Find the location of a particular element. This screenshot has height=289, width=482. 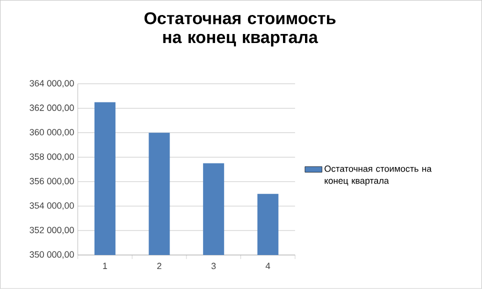

y-tick-label: 352 000,00 is located at coordinates (52, 230).